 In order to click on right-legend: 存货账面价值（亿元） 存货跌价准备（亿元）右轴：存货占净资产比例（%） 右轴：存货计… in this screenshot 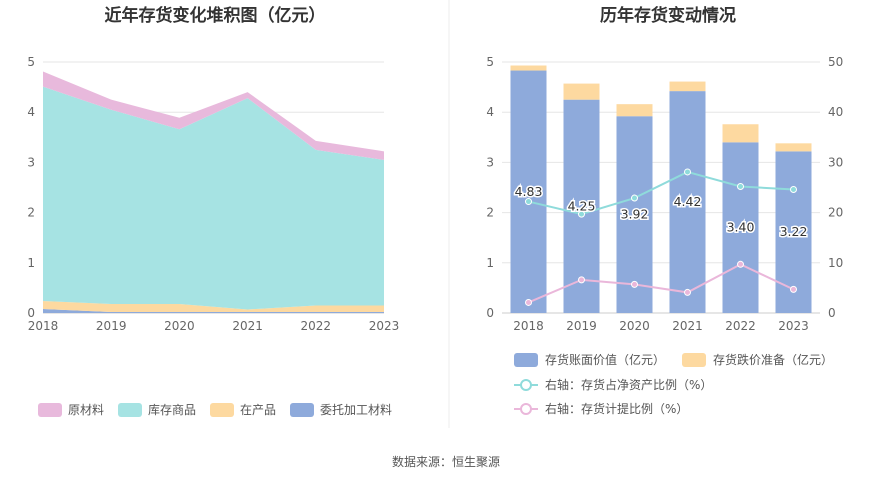, I will do `click(673, 384)`.